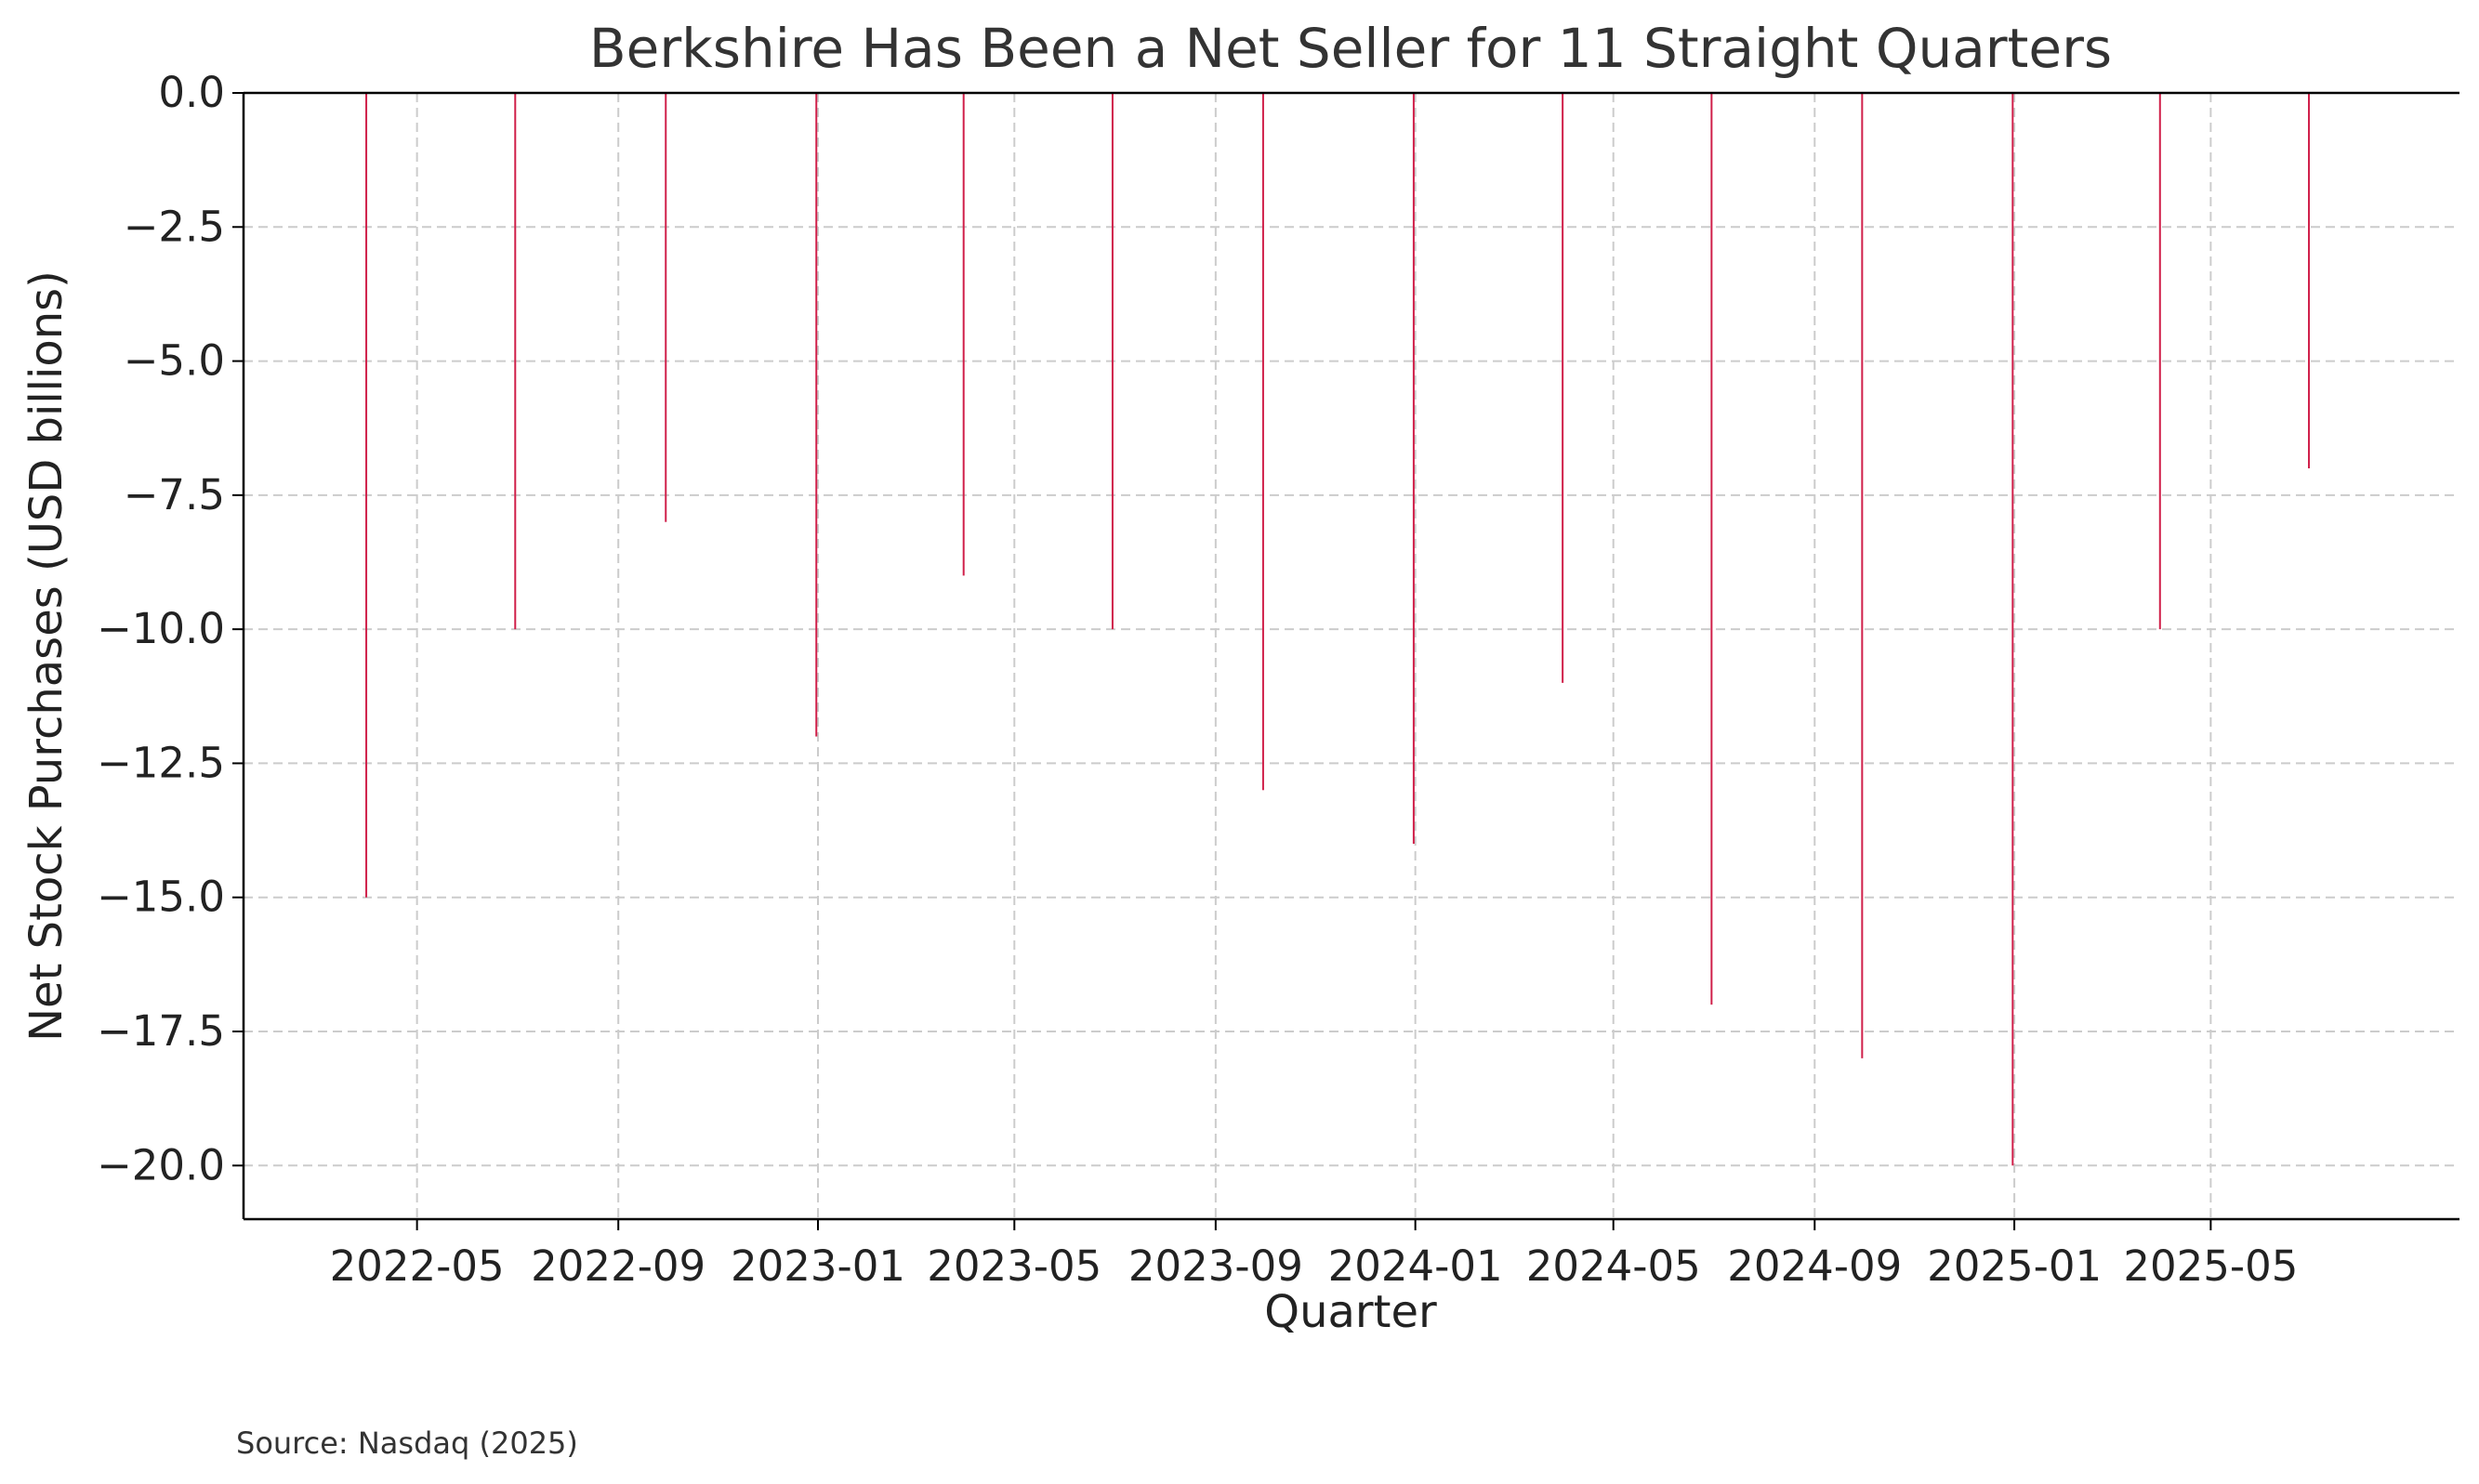 Image resolution: width=2479 pixels, height=1484 pixels. Describe the element at coordinates (161, 1164) in the screenshot. I see `y-tick-label: −20.0` at that location.